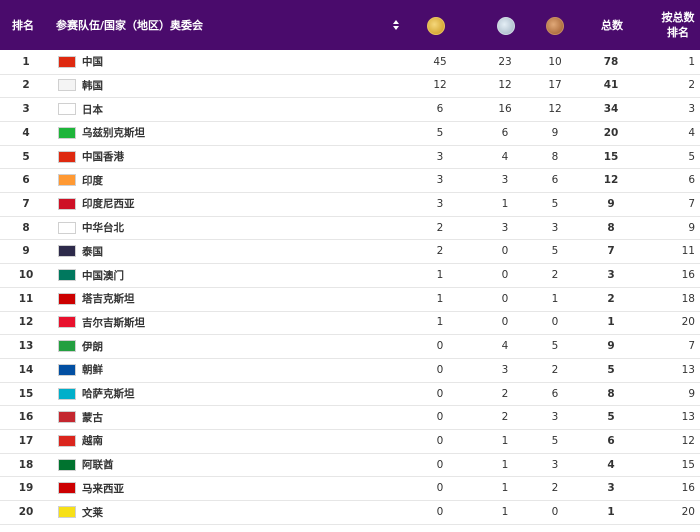 The height and width of the screenshot is (532, 700). What do you see at coordinates (92, 180) in the screenshot?
I see `team-name: 印度` at bounding box center [92, 180].